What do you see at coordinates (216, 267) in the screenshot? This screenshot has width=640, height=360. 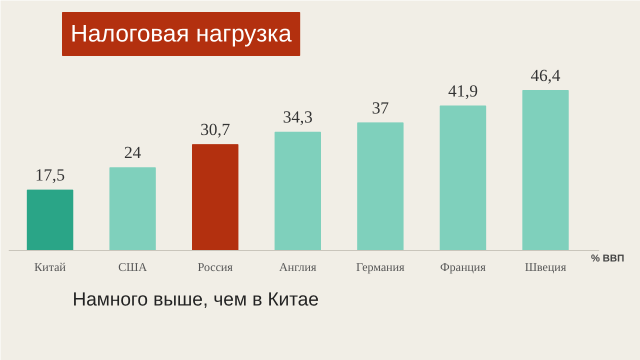 I see `x-tick-label: Россия` at bounding box center [216, 267].